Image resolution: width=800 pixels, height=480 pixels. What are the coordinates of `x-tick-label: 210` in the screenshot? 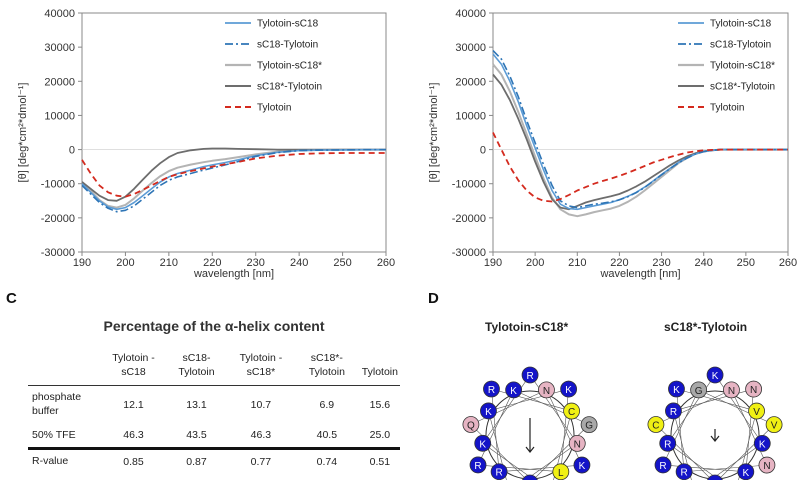 It's located at (577, 263).